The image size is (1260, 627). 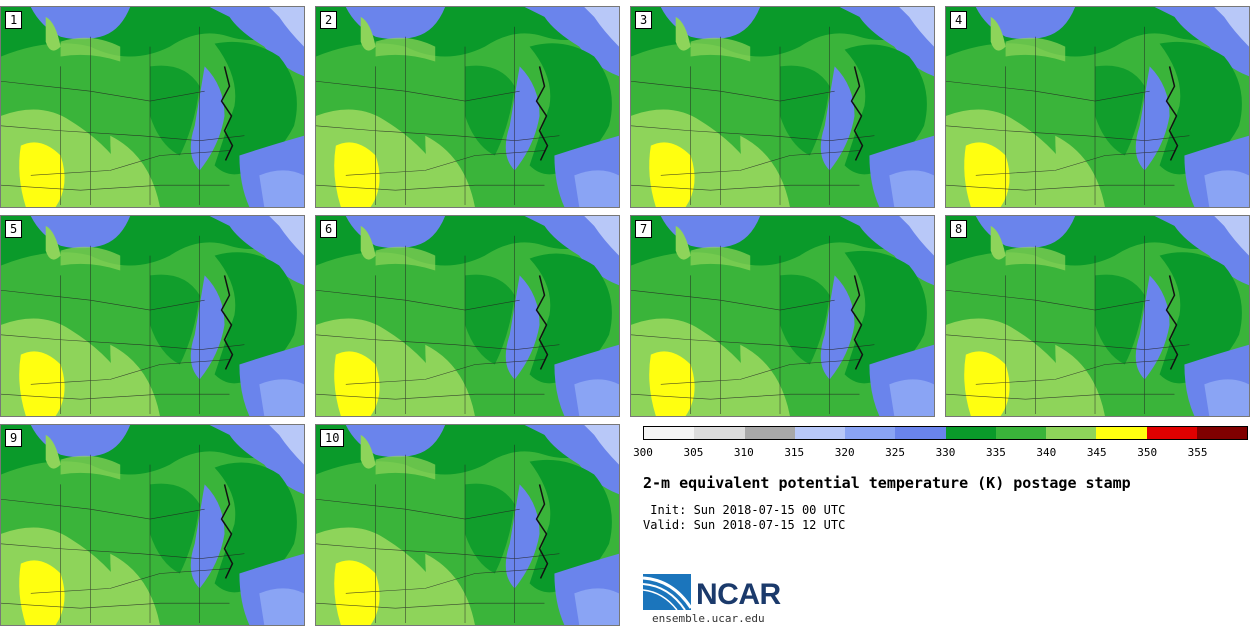 I want to click on member-label: 3, so click(x=644, y=20).